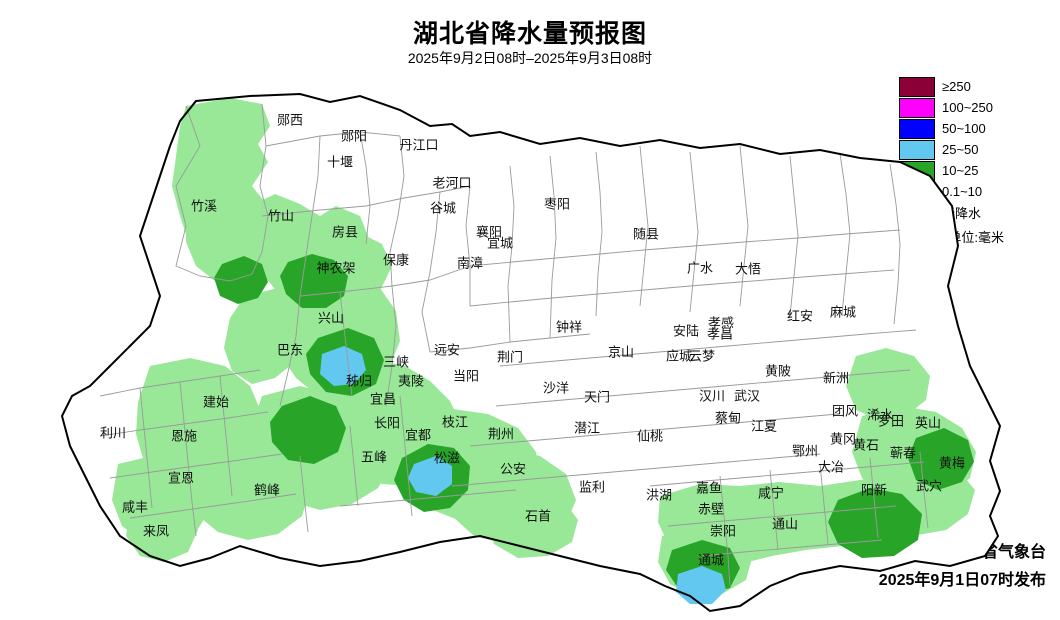 This screenshot has height=620, width=1060. Describe the element at coordinates (888, 384) in the screenshot. I see `precip-area-luotian` at that location.